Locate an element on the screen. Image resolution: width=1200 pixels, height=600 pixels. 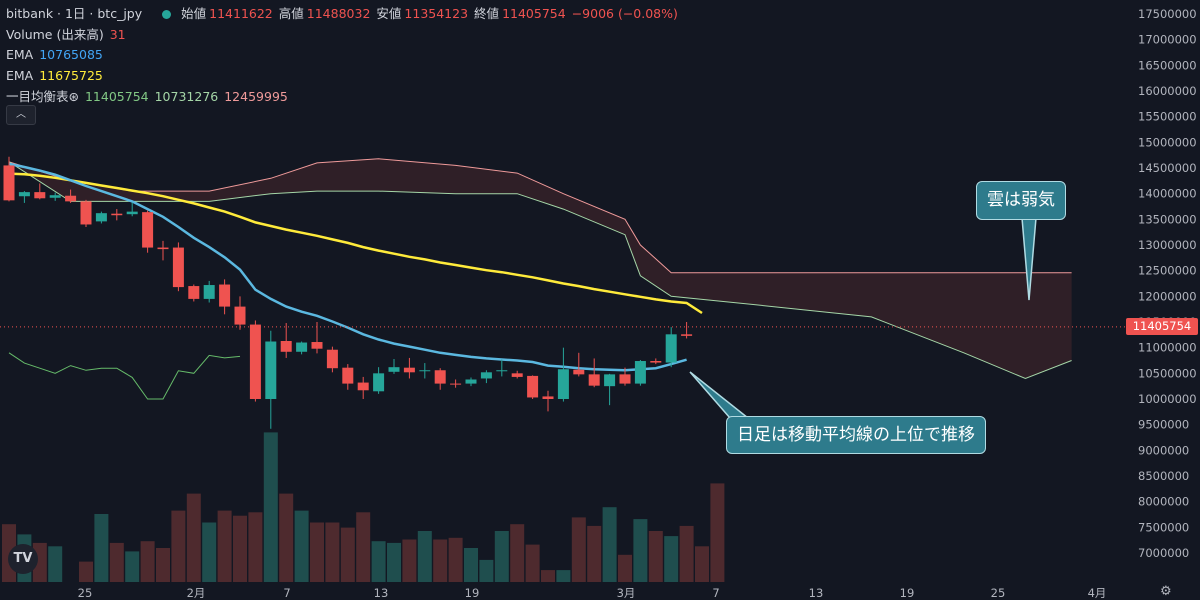
low-label: 安値 is located at coordinates (389, 13).